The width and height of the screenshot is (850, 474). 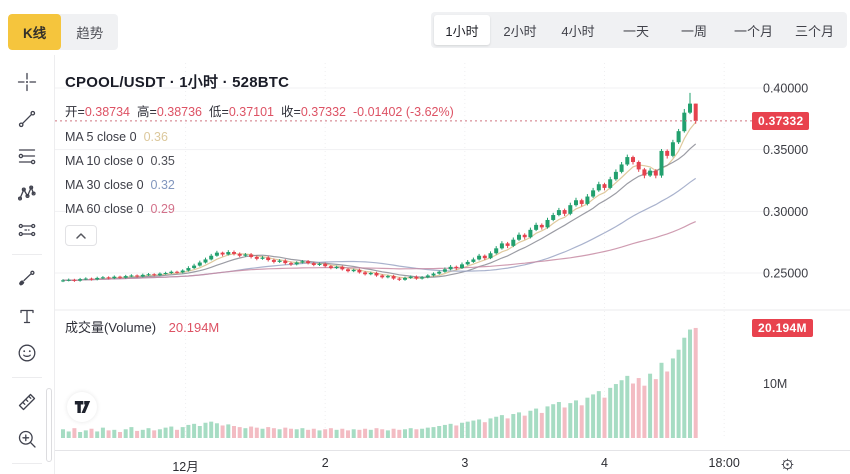 What do you see at coordinates (785, 212) in the screenshot?
I see `svg-text: 0.30000` at bounding box center [785, 212].